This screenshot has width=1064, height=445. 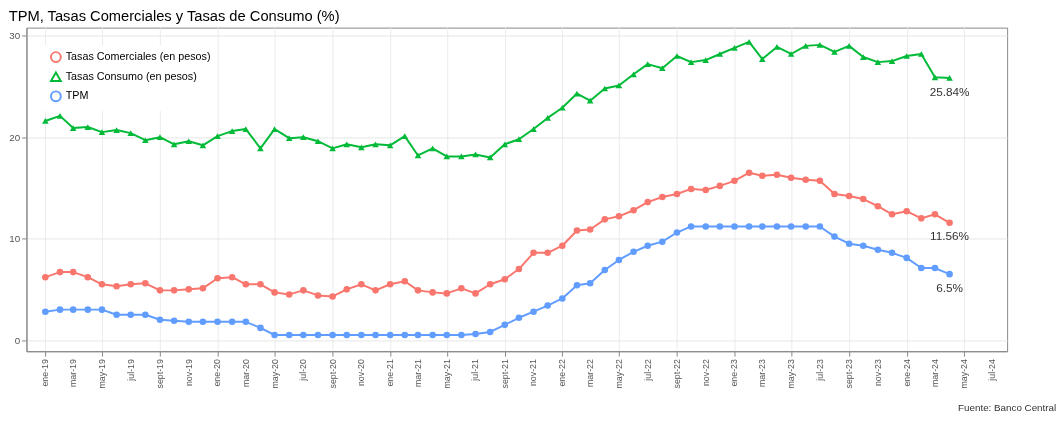 What do you see at coordinates (15, 36) in the screenshot?
I see `y-tick-label: 30` at bounding box center [15, 36].